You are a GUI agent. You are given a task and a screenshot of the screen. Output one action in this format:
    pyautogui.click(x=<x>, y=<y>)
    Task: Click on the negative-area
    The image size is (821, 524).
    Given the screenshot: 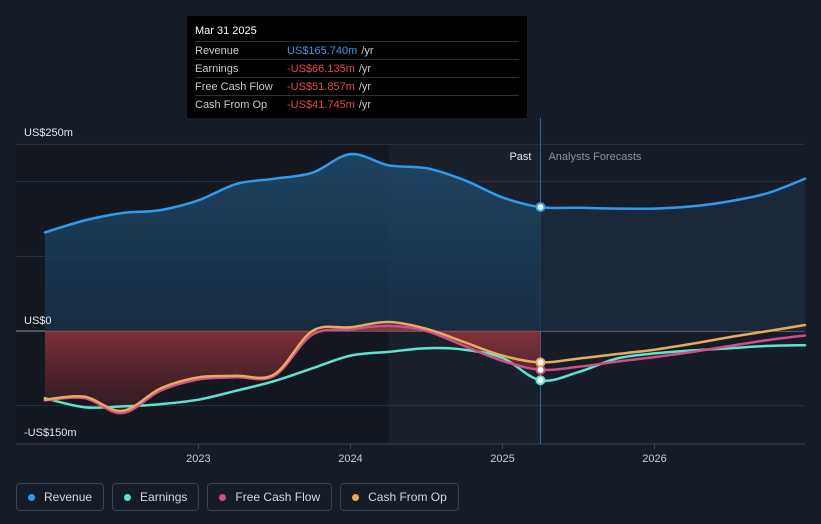 What is the action you would take?
    pyautogui.click(x=292, y=369)
    